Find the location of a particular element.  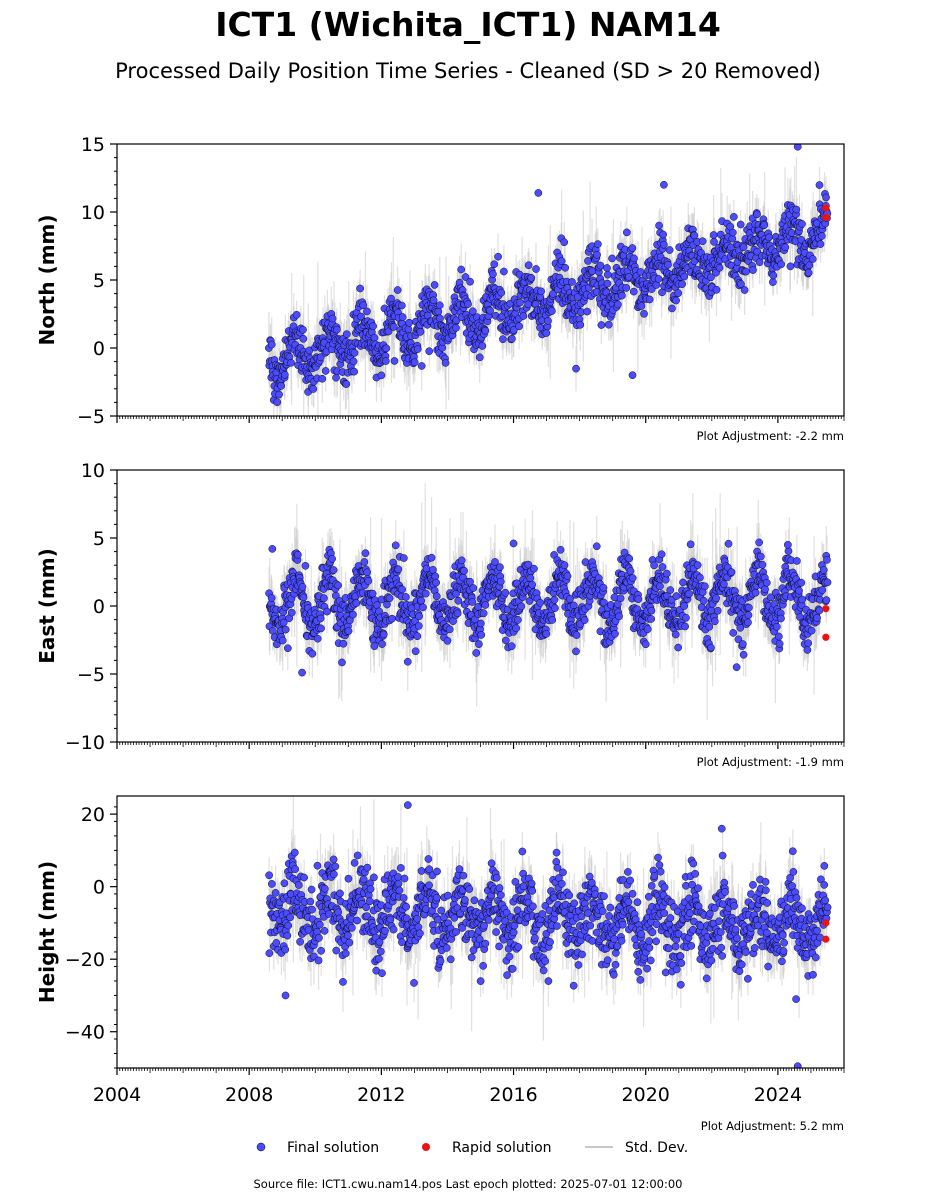

rapid-solution-points-north is located at coordinates (826, 213).